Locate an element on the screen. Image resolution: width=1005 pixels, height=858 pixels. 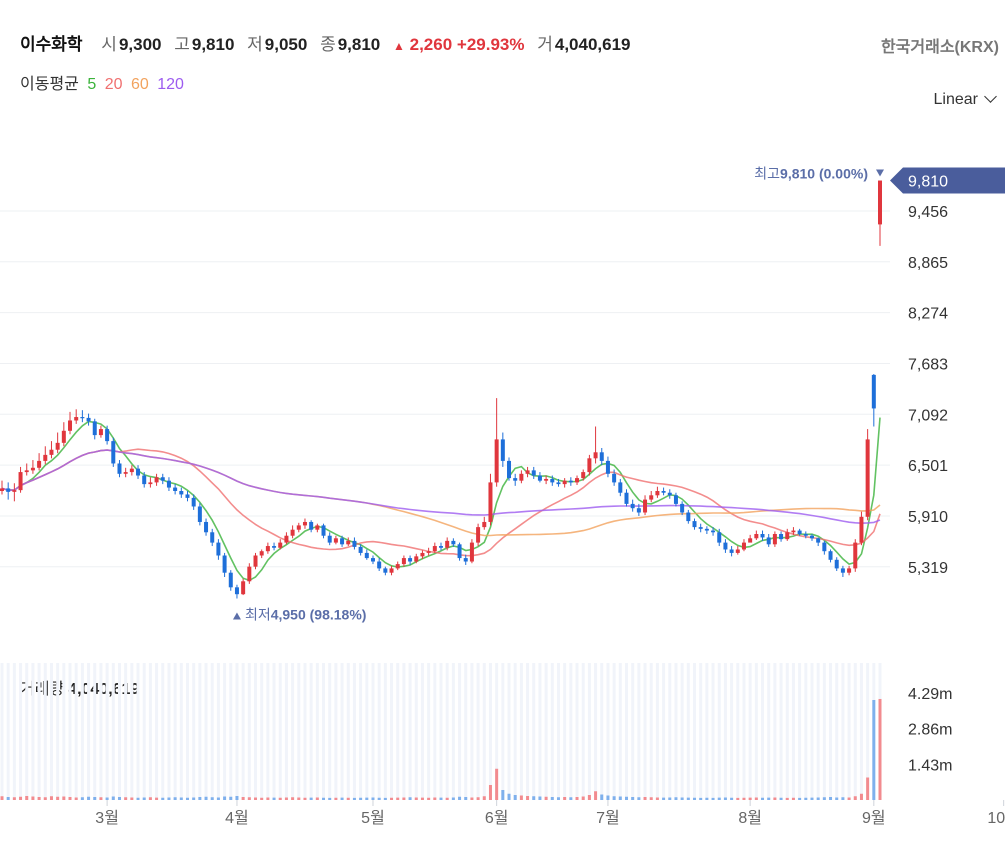
ma-20-label: 20 is located at coordinates (113, 84).